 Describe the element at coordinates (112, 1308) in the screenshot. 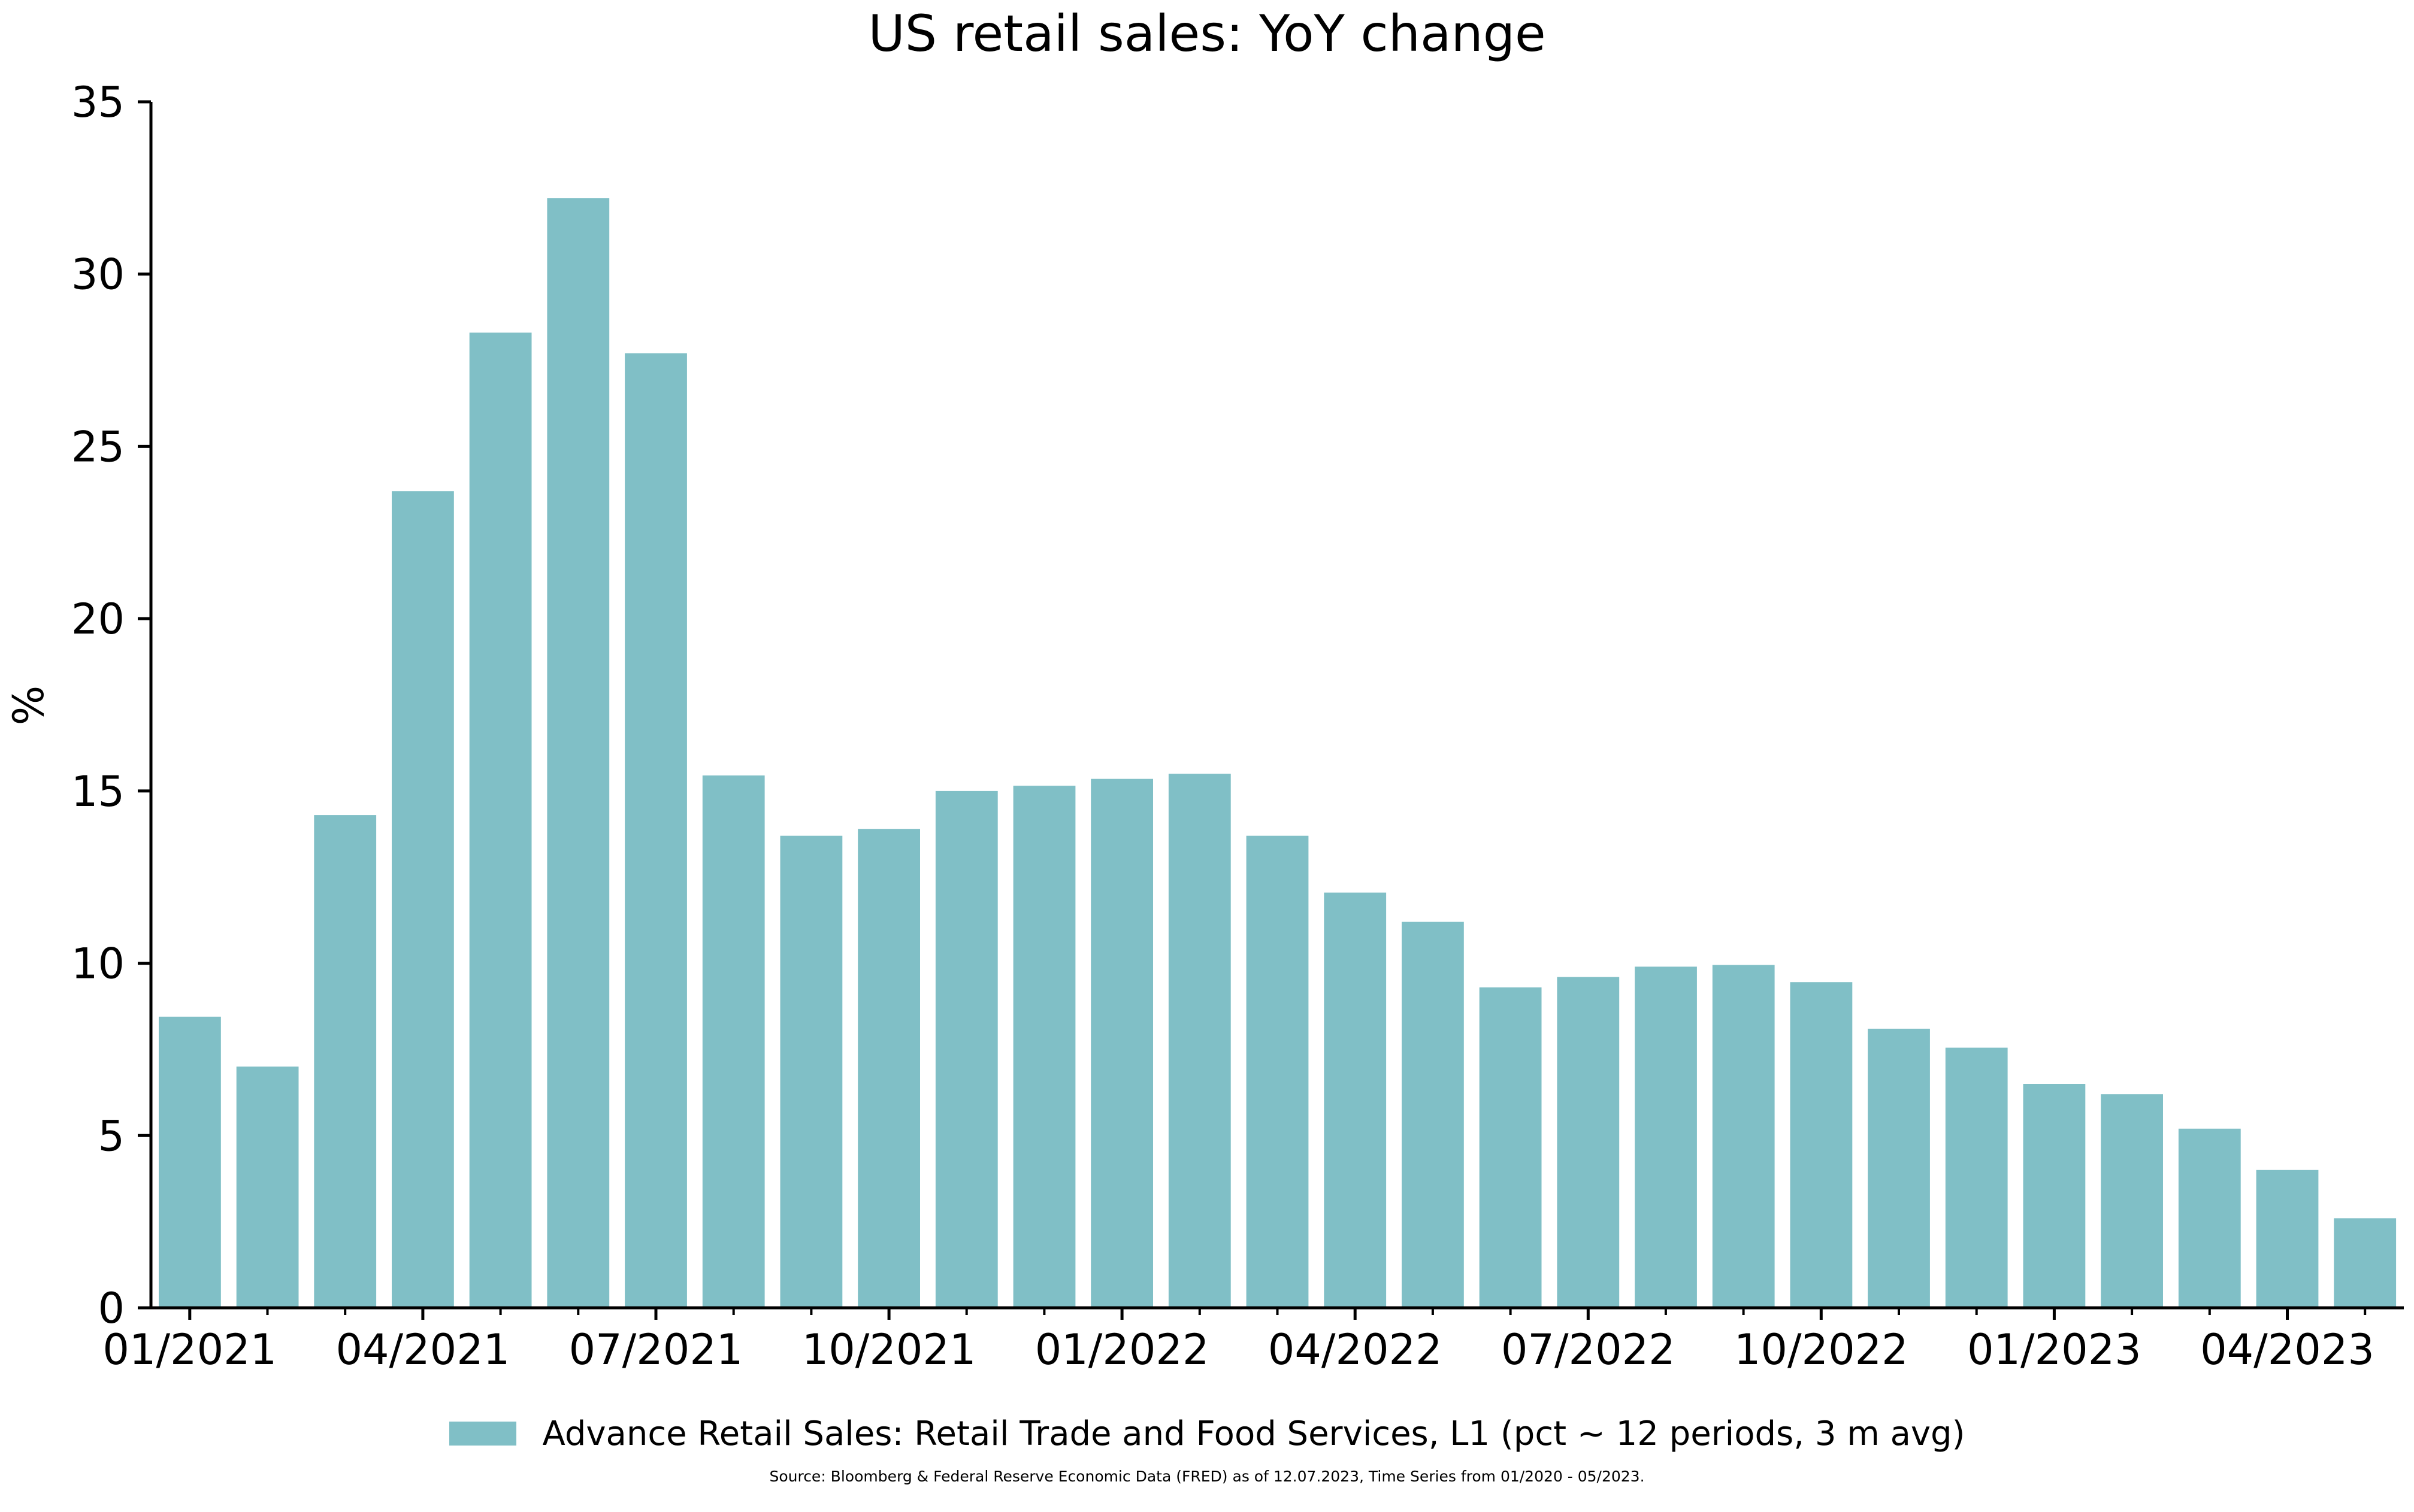

I see `y-tick-label: 0` at that location.